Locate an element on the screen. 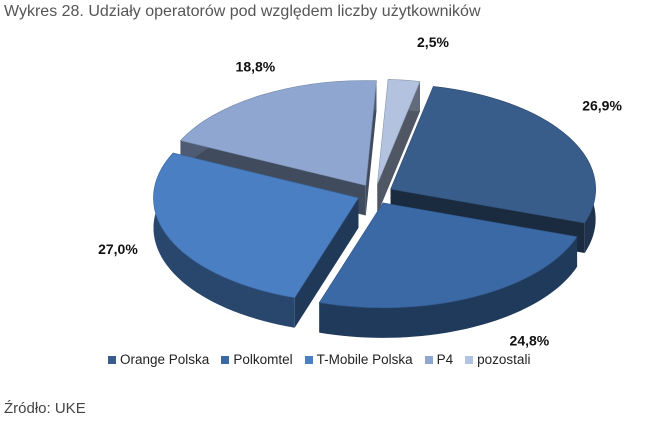 This screenshot has width=655, height=424. legend-label: P4 is located at coordinates (445, 359).